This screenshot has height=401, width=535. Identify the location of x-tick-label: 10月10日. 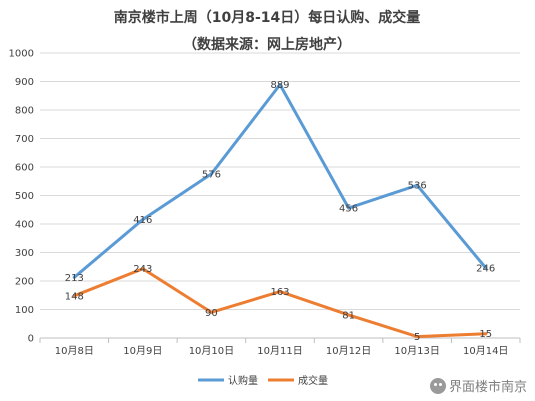
(211, 351).